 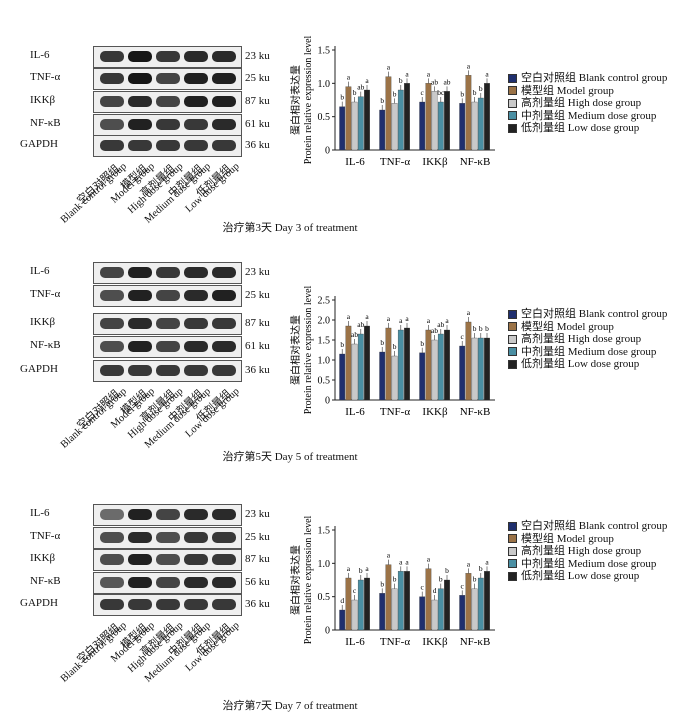 What do you see at coordinates (308, 579) in the screenshot?
I see `y-axis-label-en: Protein relative expression level` at bounding box center [308, 579].